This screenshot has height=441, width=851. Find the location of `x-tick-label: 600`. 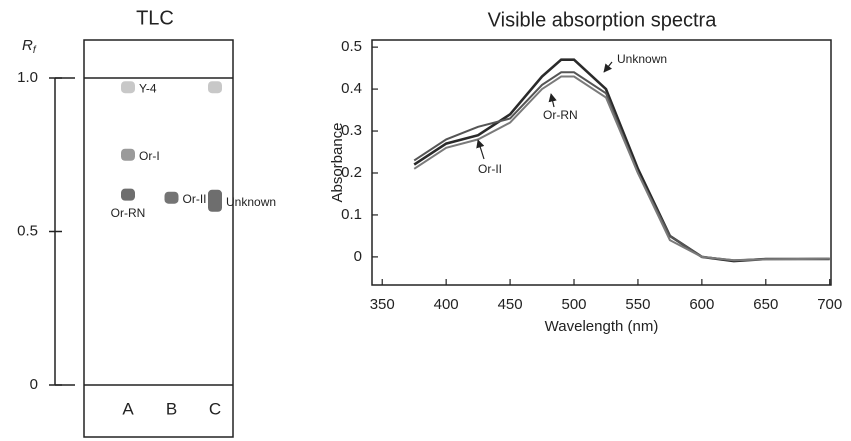

x-tick-label: 600 is located at coordinates (701, 304).